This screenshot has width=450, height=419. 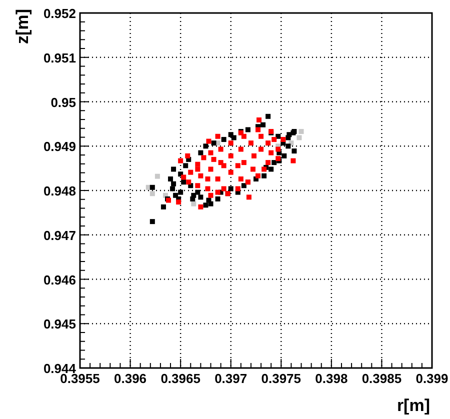 What do you see at coordinates (382, 378) in the screenshot?
I see `x-tick-label: 0.3985` at bounding box center [382, 378].